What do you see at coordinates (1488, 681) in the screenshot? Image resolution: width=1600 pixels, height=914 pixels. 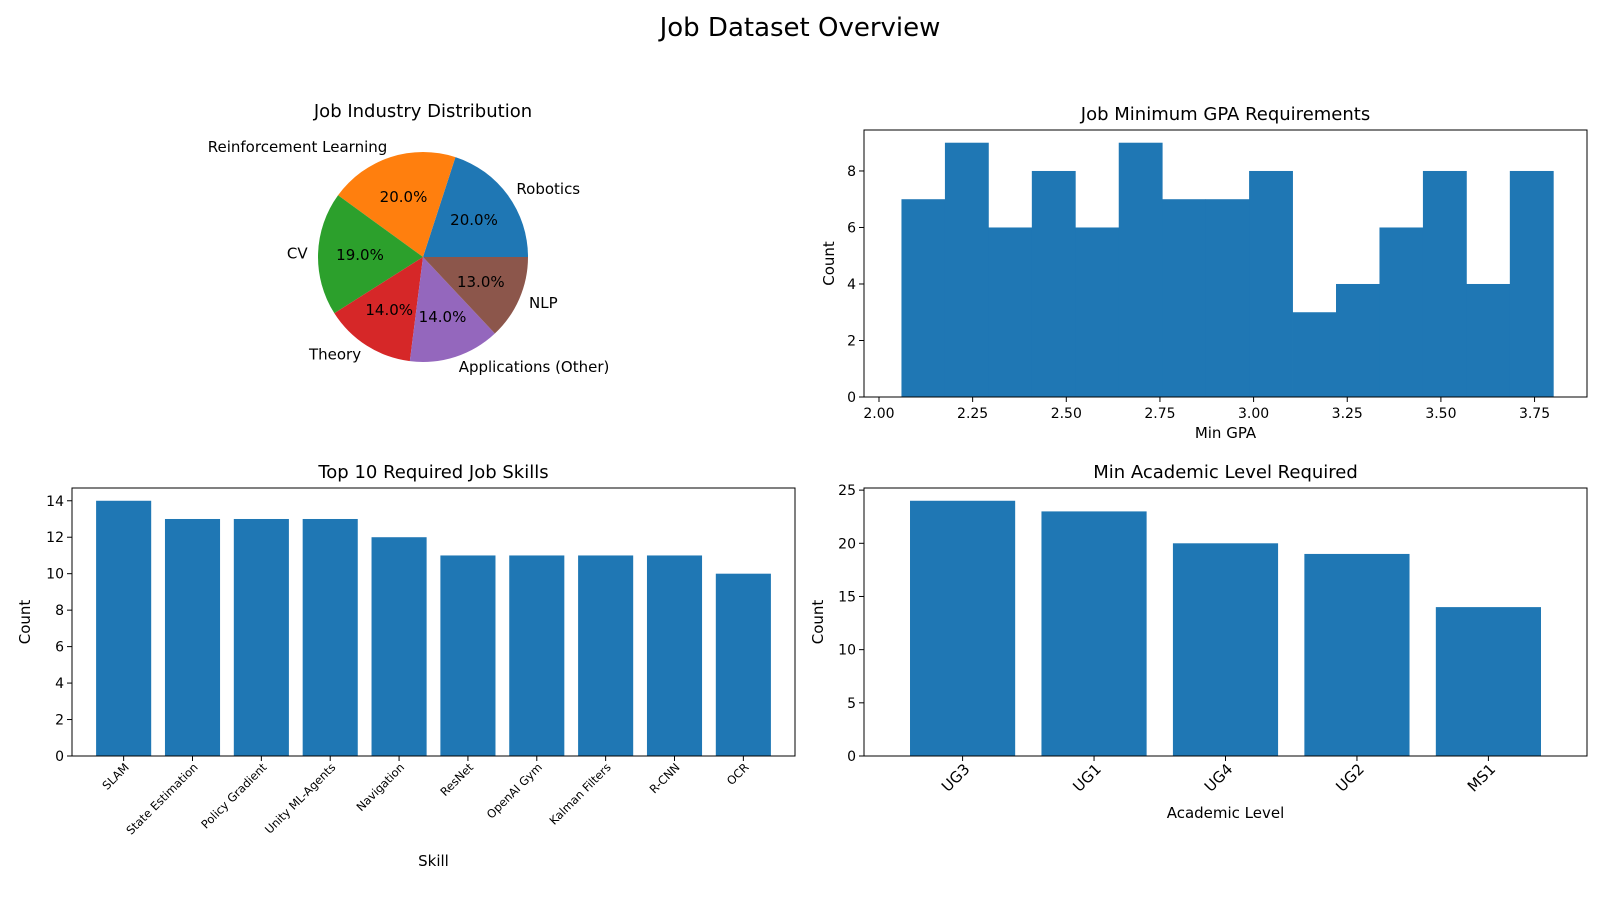 I see `bar-ms1` at bounding box center [1488, 681].